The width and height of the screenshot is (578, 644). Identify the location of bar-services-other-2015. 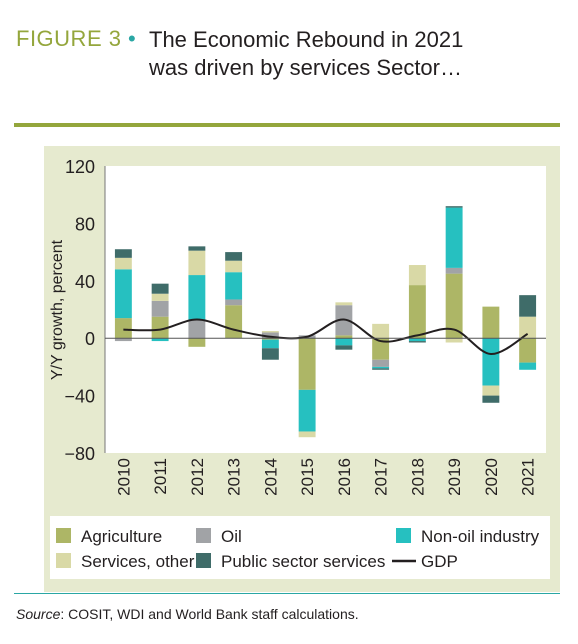
(307, 434).